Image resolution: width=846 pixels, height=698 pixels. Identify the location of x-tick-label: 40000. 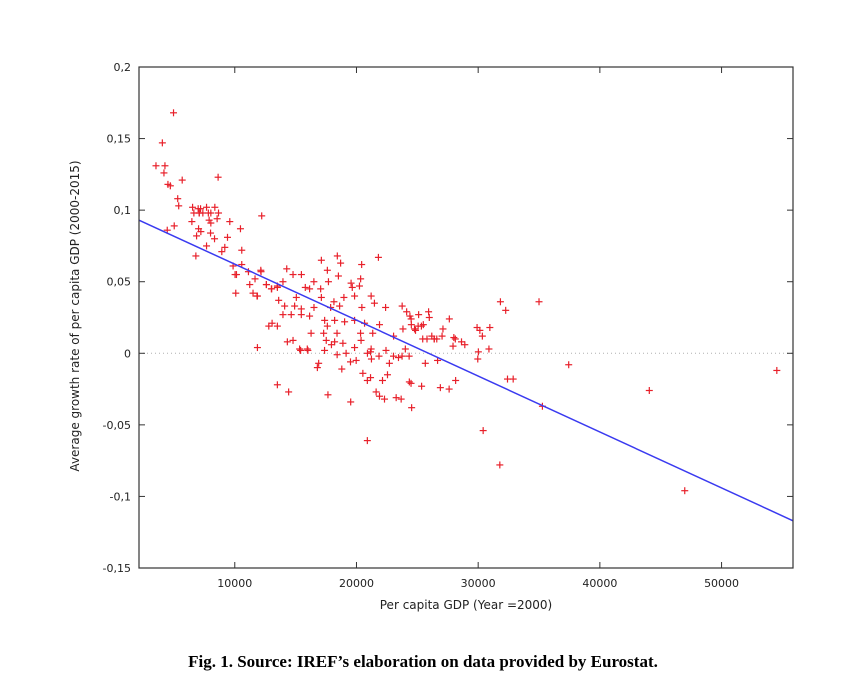
(599, 583).